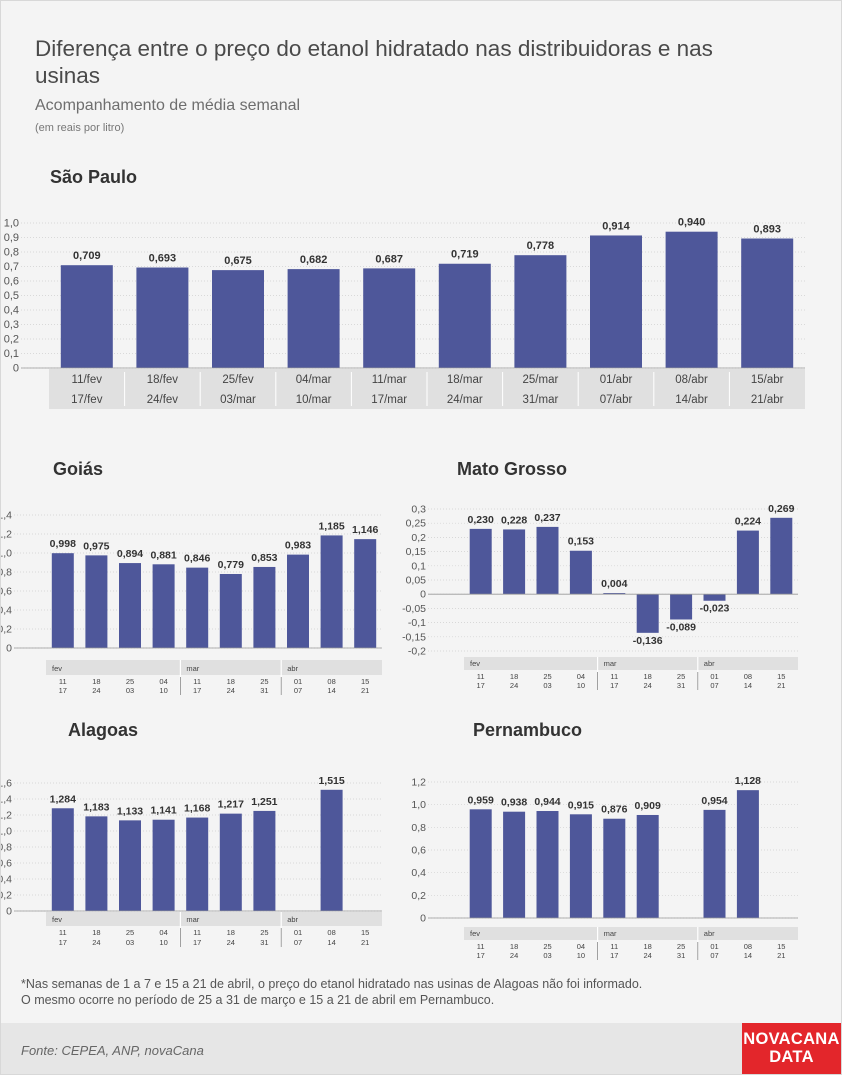  I want to click on bar-value-label: 0,893, so click(767, 230).